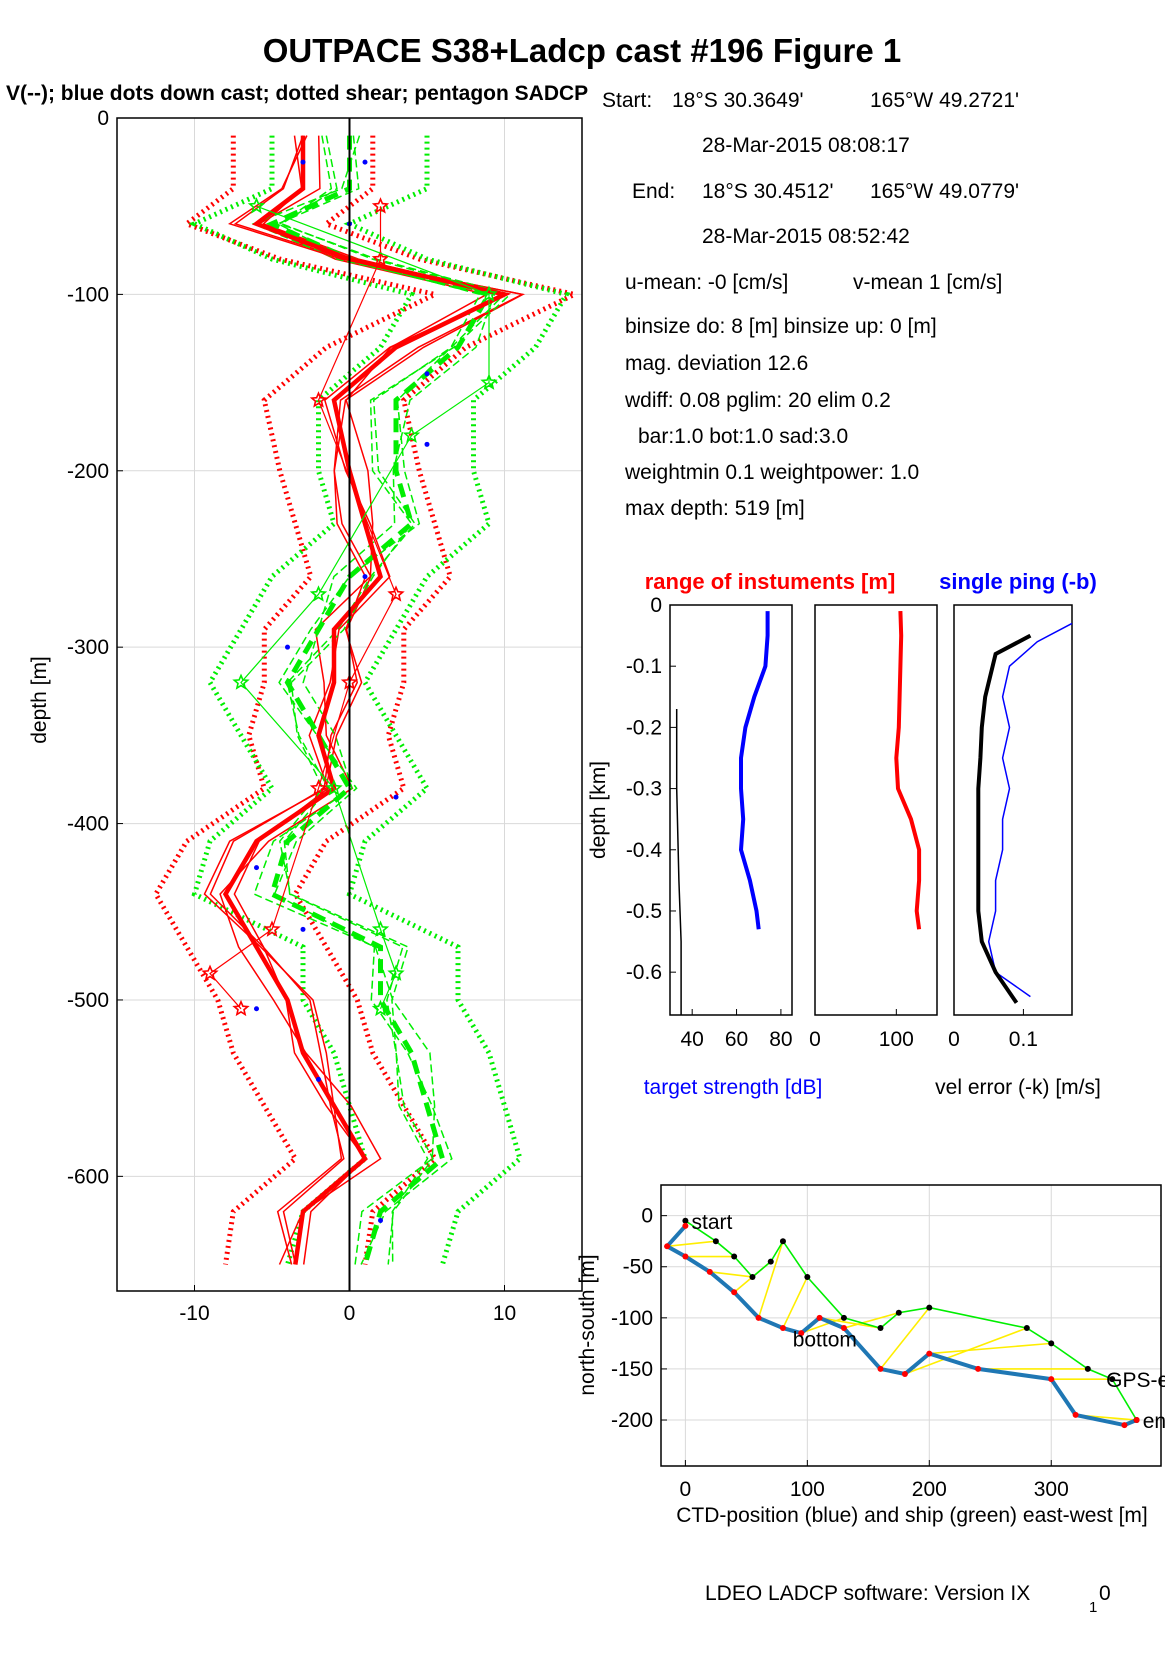 This screenshot has height=1679, width=1165. Describe the element at coordinates (944, 100) in the screenshot. I see `start-lon: 165°W 49.2721'` at that location.